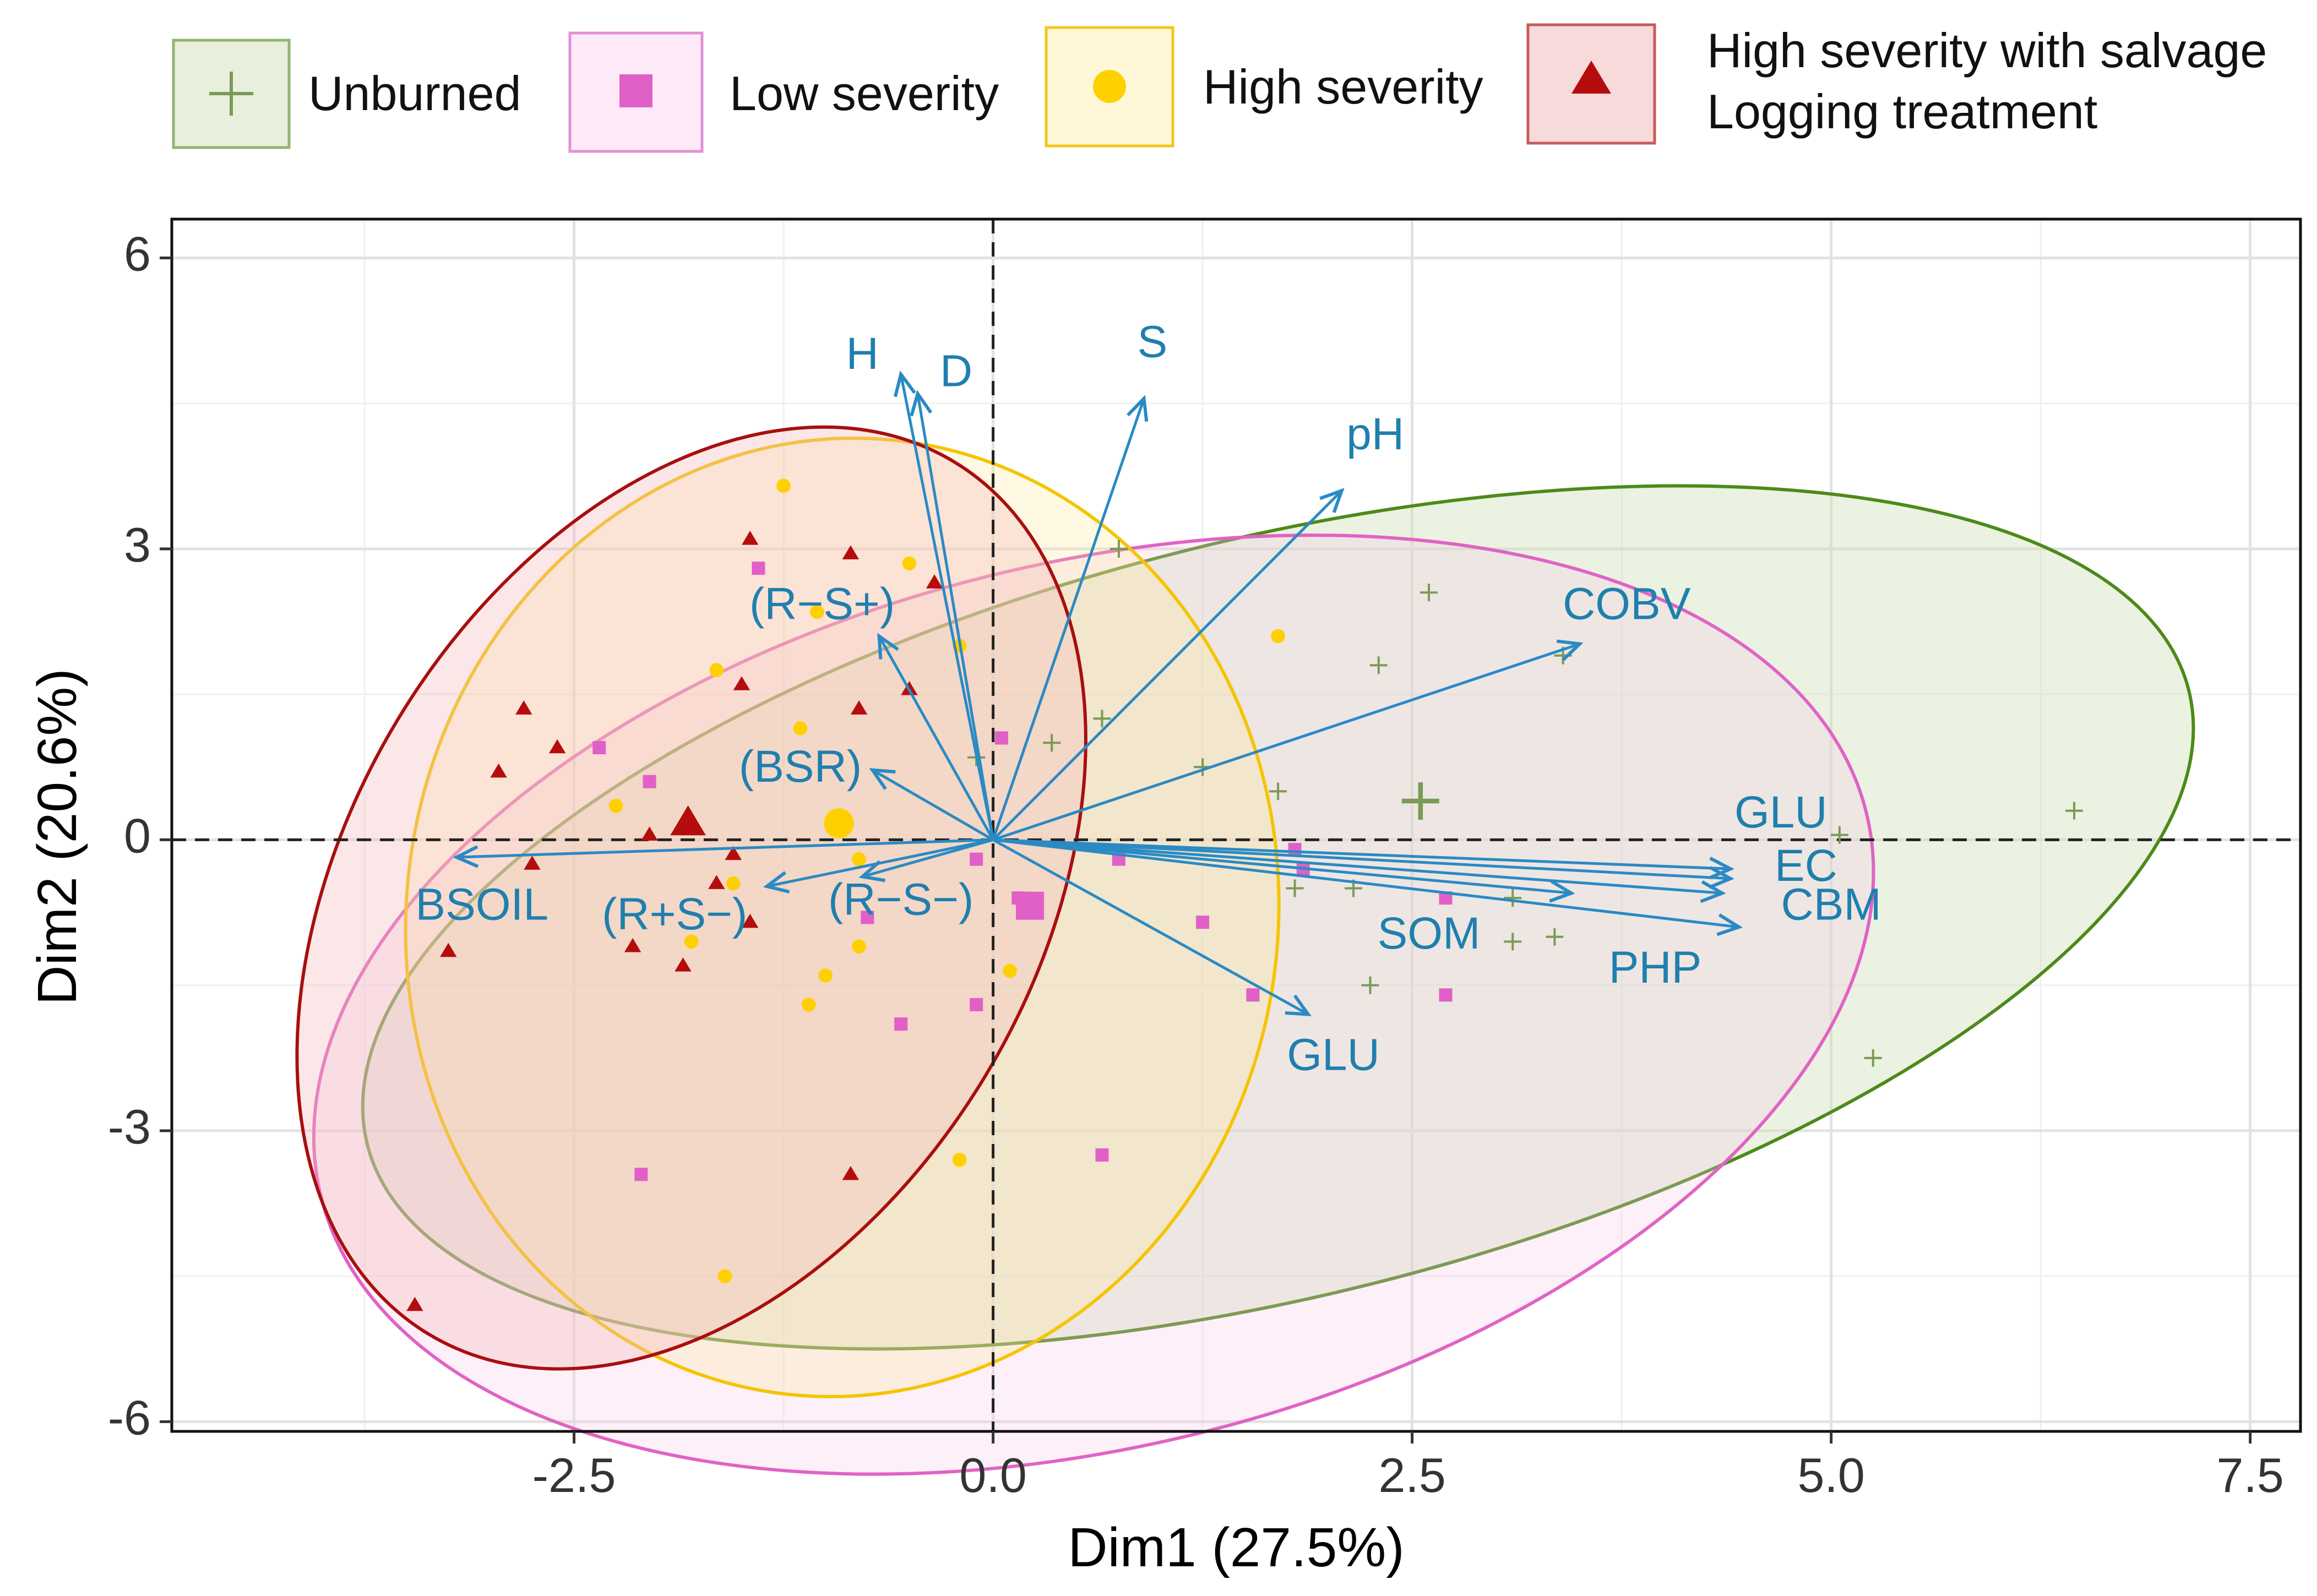  Describe the element at coordinates (138, 254) in the screenshot. I see `y-tick-label: 6` at that location.